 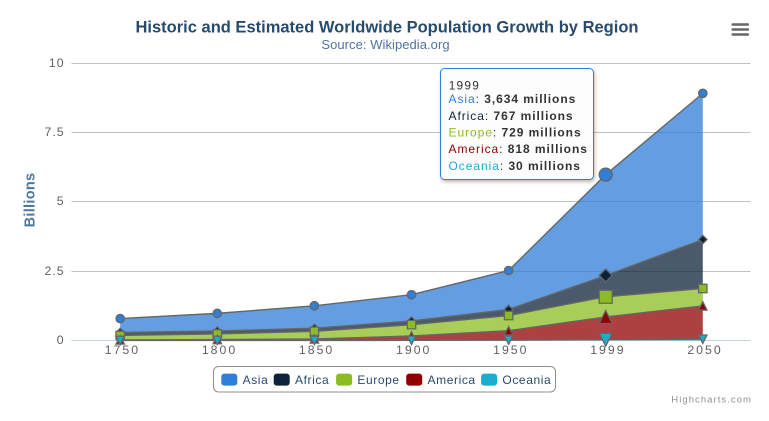 I want to click on svg-text: 1950, so click(x=510, y=350).